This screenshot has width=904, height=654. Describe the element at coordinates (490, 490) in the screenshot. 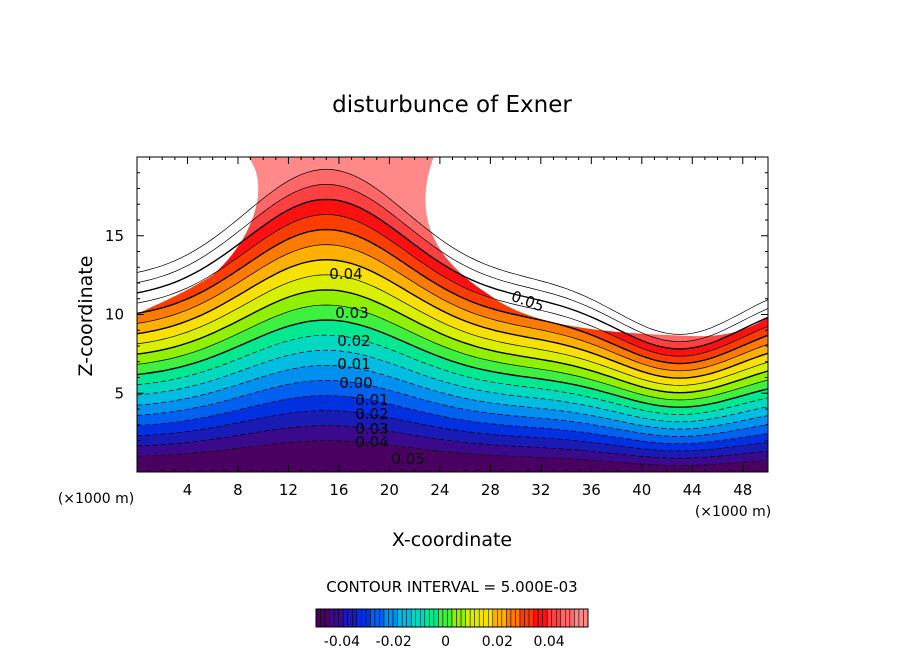

I see `x-tick-label: 28` at that location.